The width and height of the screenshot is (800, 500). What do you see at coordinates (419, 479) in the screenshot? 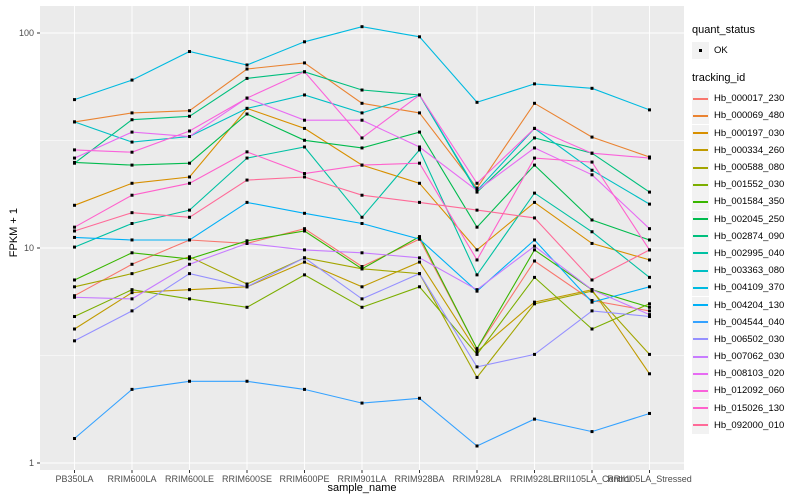
I see `x-tick-label: RRIM928BA` at bounding box center [419, 479].